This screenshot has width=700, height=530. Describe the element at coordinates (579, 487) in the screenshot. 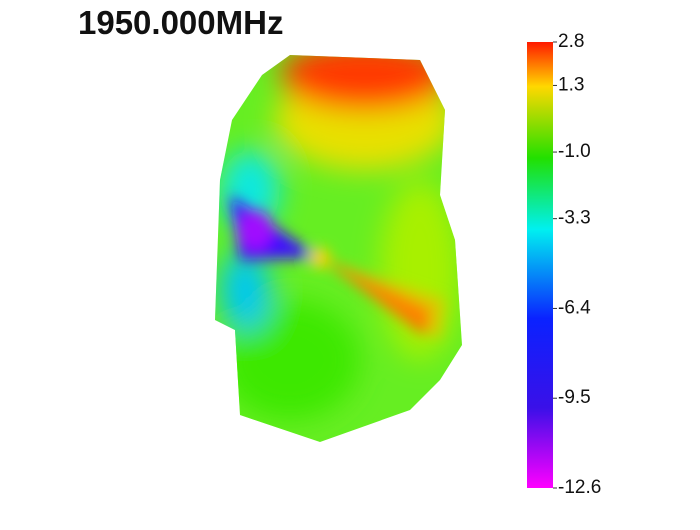

I see `tick-label: -12.6` at that location.